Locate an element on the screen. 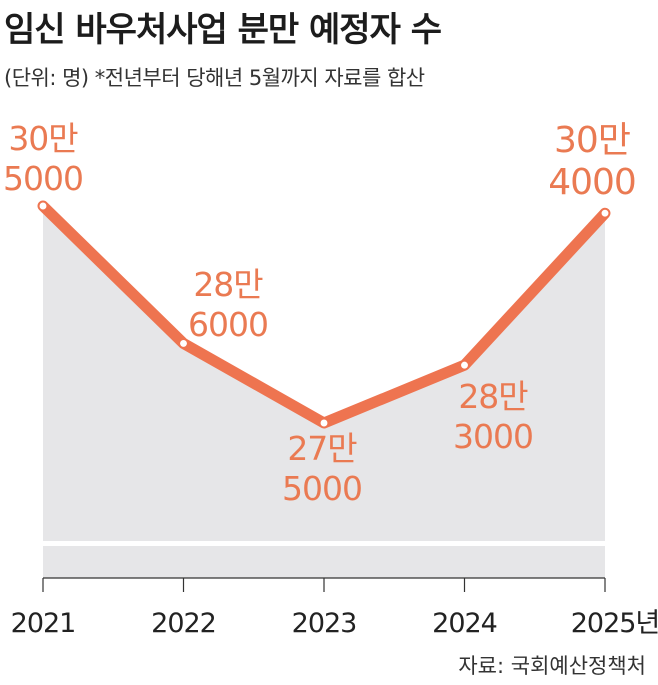 The image size is (658, 685). data-label: 3000 is located at coordinates (493, 436).